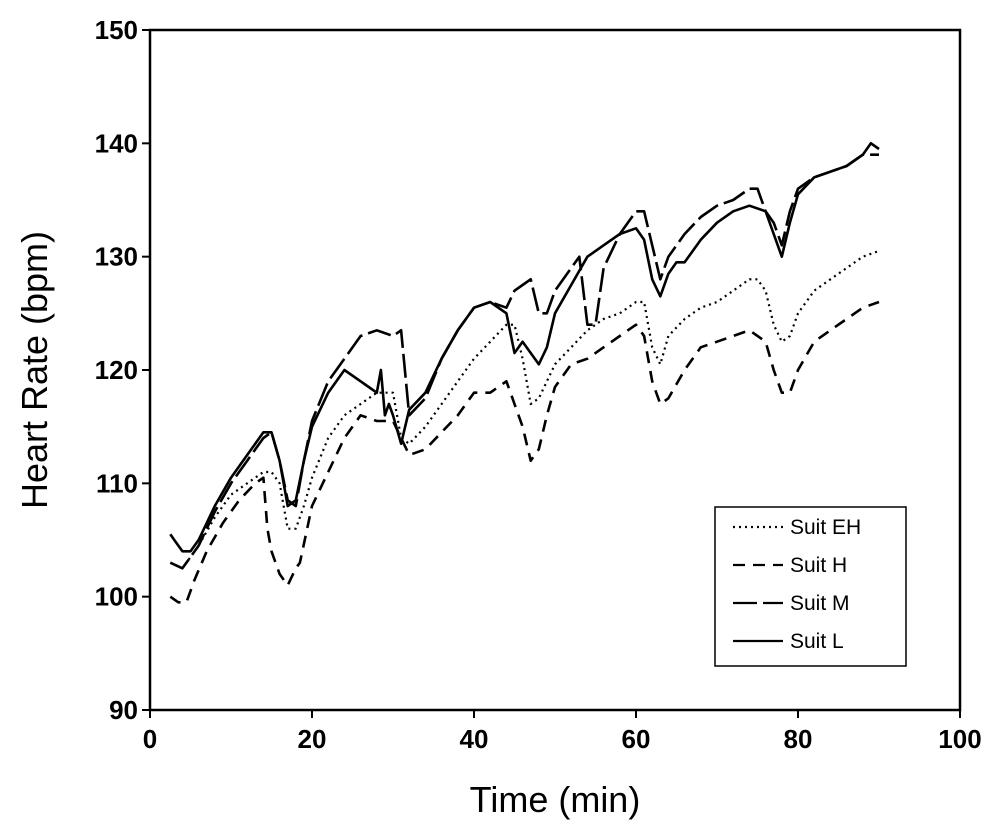  I want to click on y-tick-label: 90, so click(123, 710).